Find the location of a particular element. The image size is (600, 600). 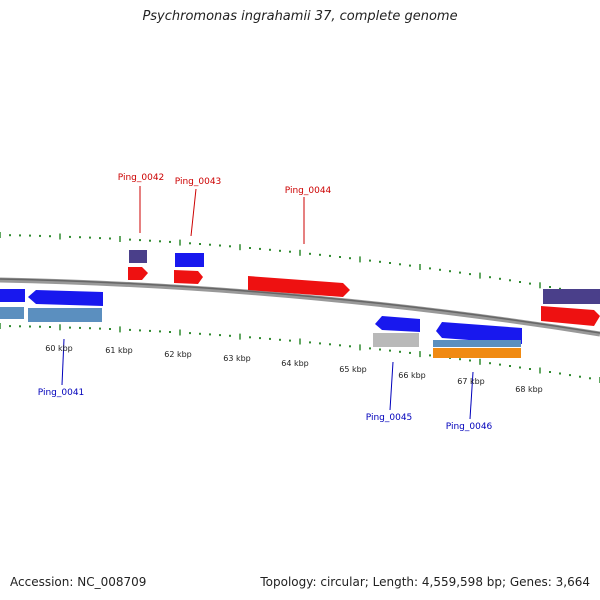

gene-label: Ping_0042 is located at coordinates (141, 178).